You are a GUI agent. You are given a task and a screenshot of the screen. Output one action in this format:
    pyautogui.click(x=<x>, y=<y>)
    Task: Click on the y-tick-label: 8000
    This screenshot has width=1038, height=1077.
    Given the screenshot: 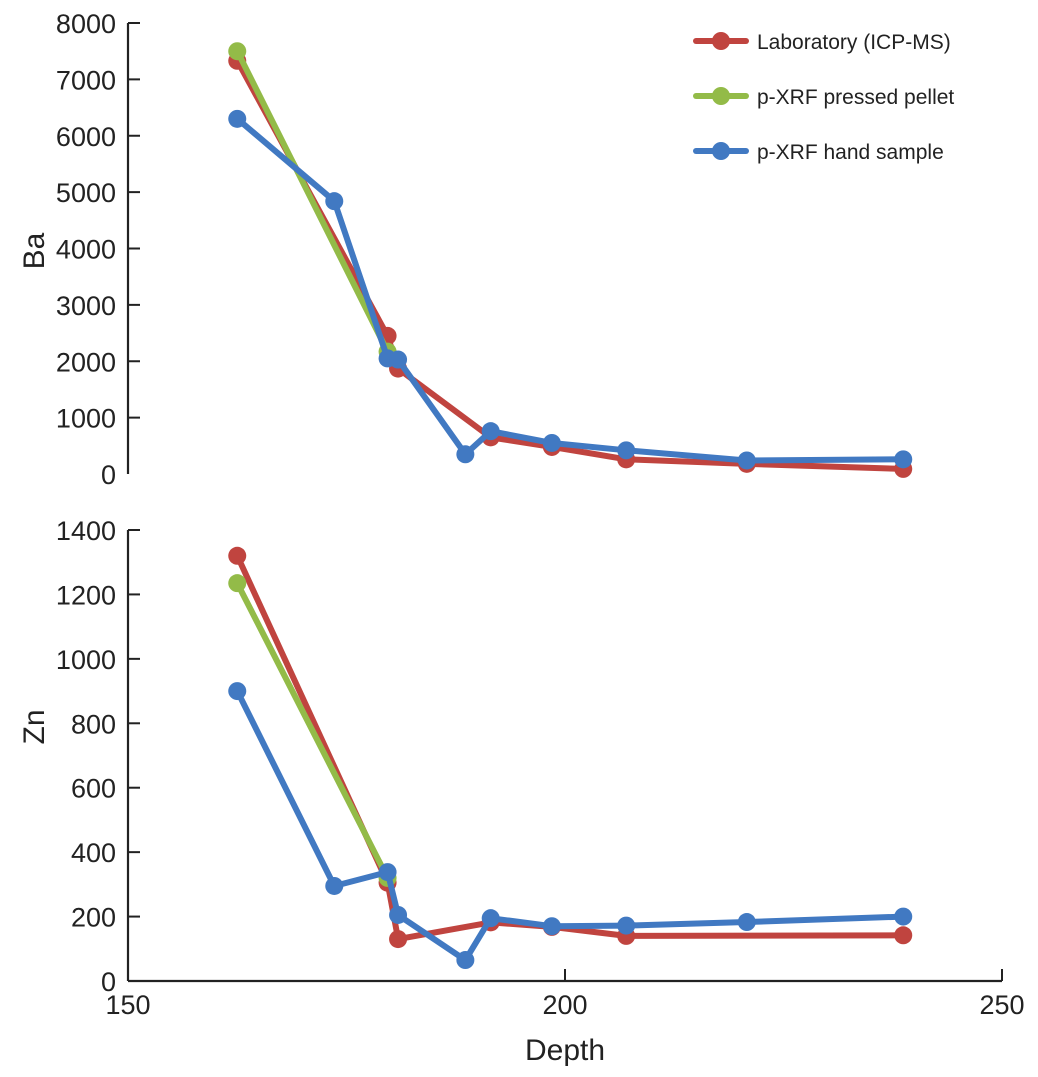 What is the action you would take?
    pyautogui.click(x=86, y=24)
    